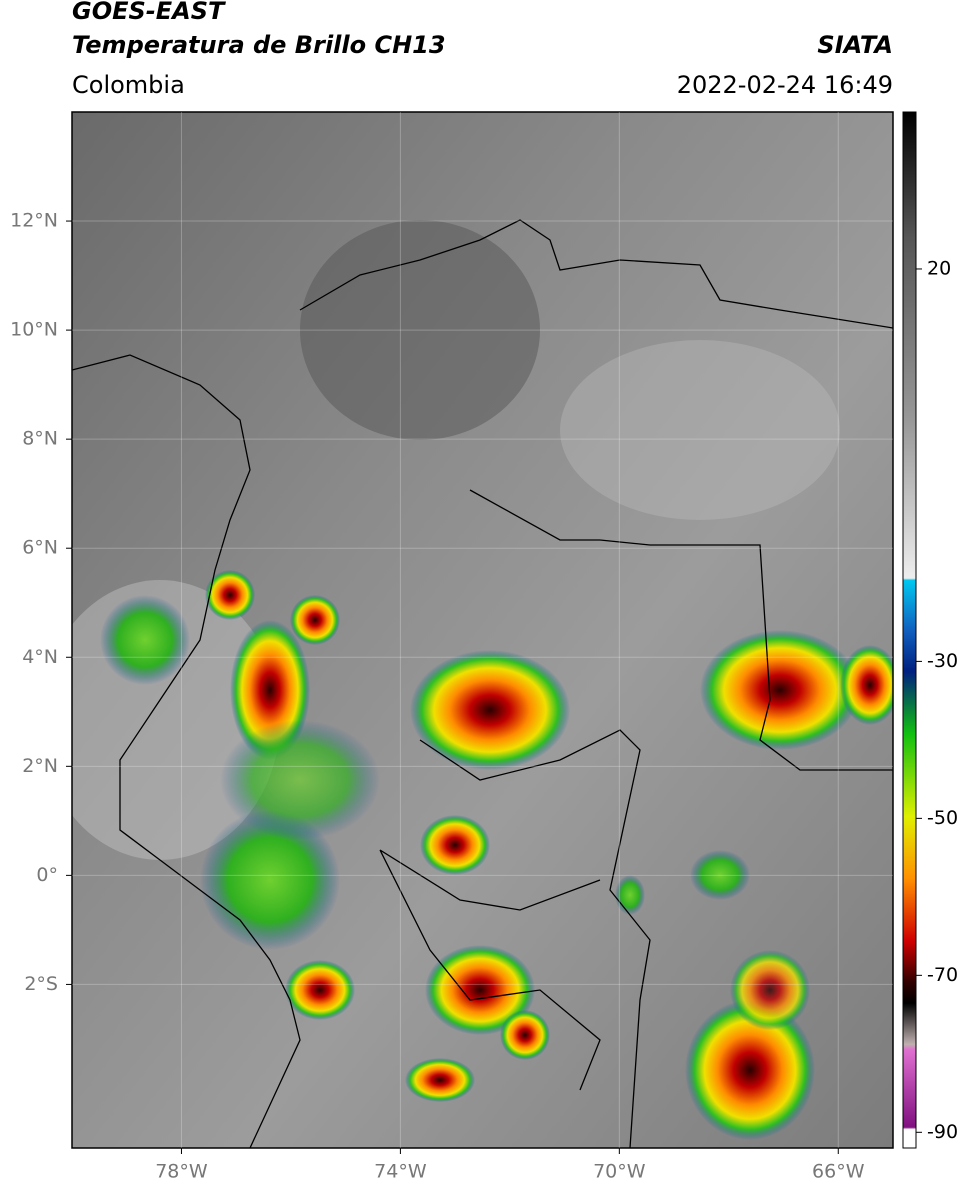 The image size is (966, 1190). I want to click on x-tick-label: 70°W, so click(619, 1172).